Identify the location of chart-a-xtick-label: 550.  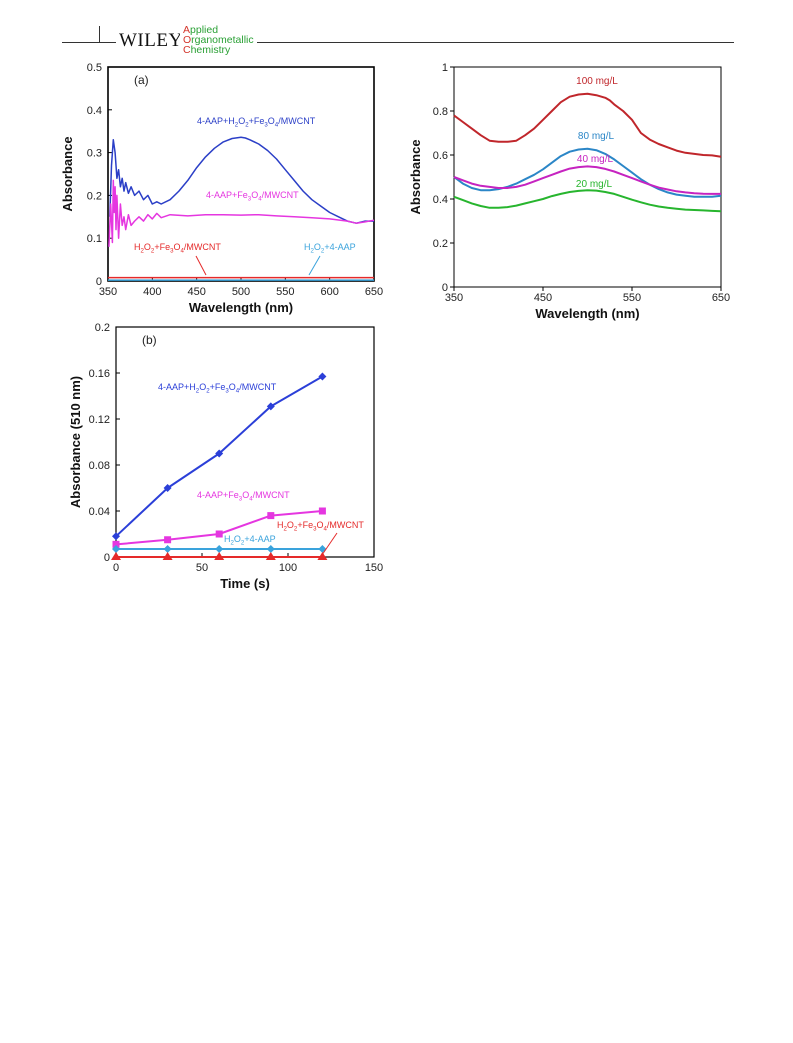
(285, 292).